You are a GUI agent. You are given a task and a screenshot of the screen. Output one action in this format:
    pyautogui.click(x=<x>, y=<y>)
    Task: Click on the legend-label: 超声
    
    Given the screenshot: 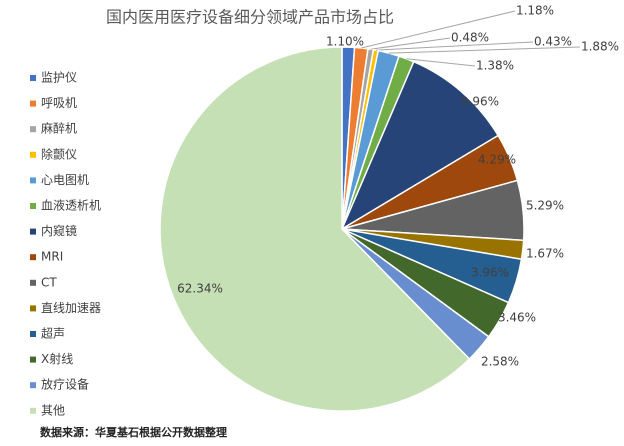 What is the action you would take?
    pyautogui.click(x=53, y=333)
    